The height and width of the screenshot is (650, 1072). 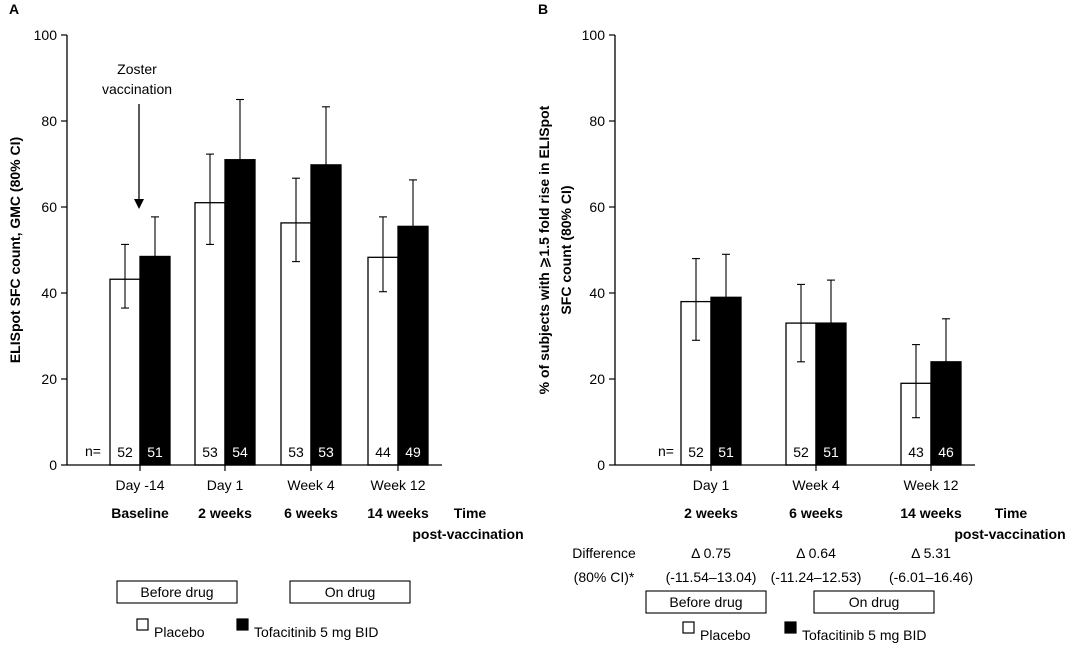 What do you see at coordinates (604, 553) in the screenshot?
I see `difference-label: Difference` at bounding box center [604, 553].